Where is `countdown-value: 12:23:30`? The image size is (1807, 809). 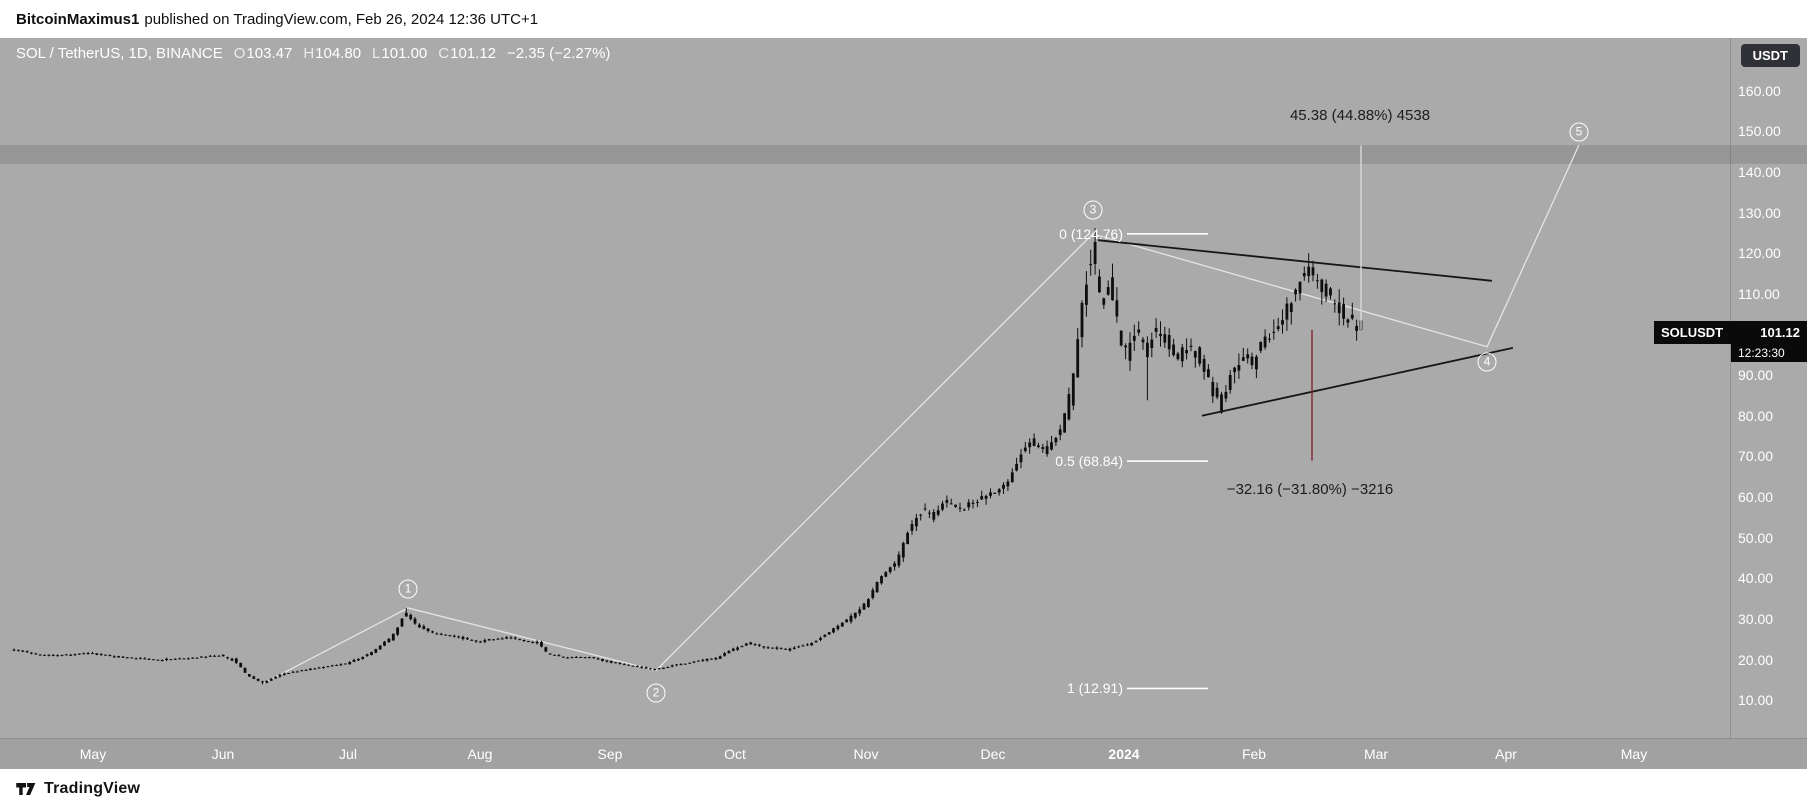
countdown-value: 12:23:30 is located at coordinates (1761, 353).